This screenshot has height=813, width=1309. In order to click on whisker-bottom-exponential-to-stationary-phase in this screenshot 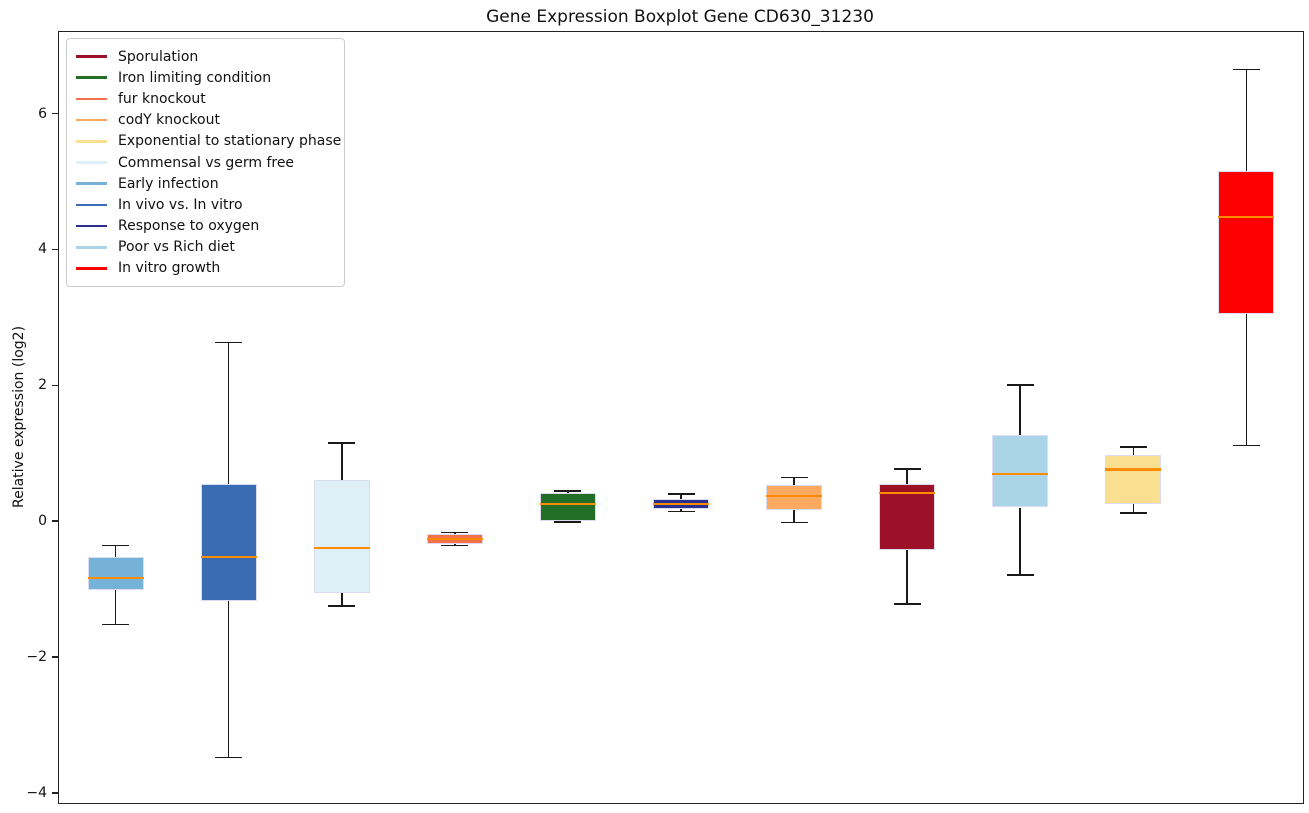, I will do `click(1133, 508)`.